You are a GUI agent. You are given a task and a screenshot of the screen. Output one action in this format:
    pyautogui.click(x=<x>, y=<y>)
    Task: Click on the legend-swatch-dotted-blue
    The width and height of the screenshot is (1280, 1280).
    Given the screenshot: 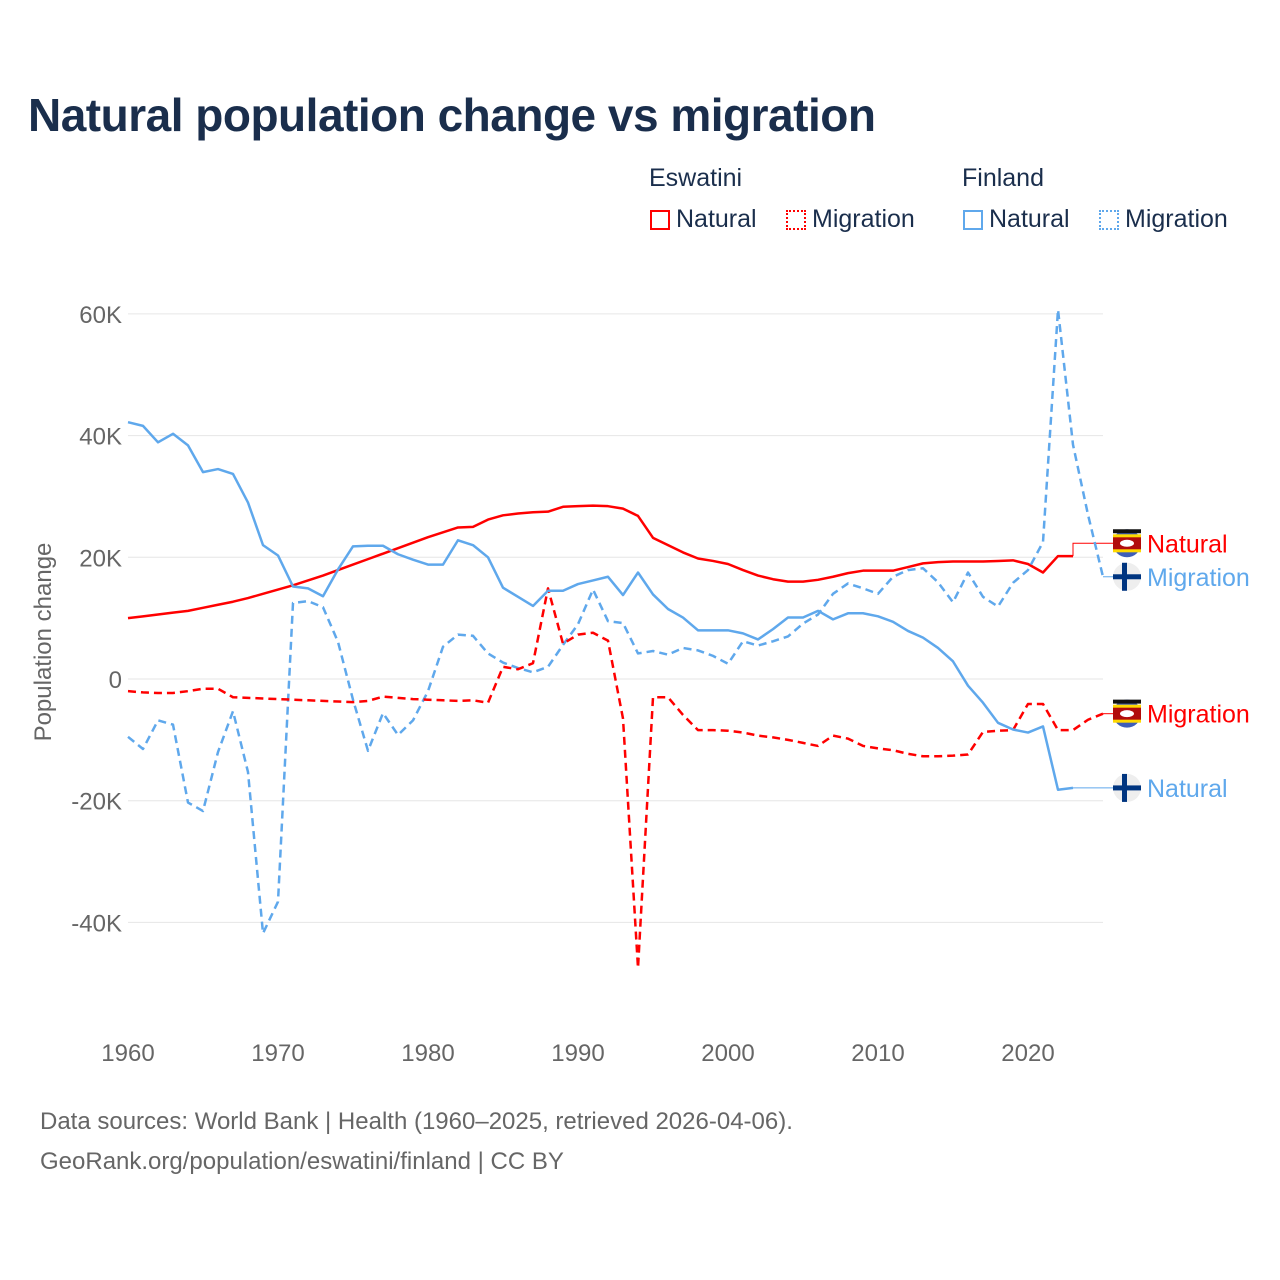 What is the action you would take?
    pyautogui.click(x=1109, y=219)
    